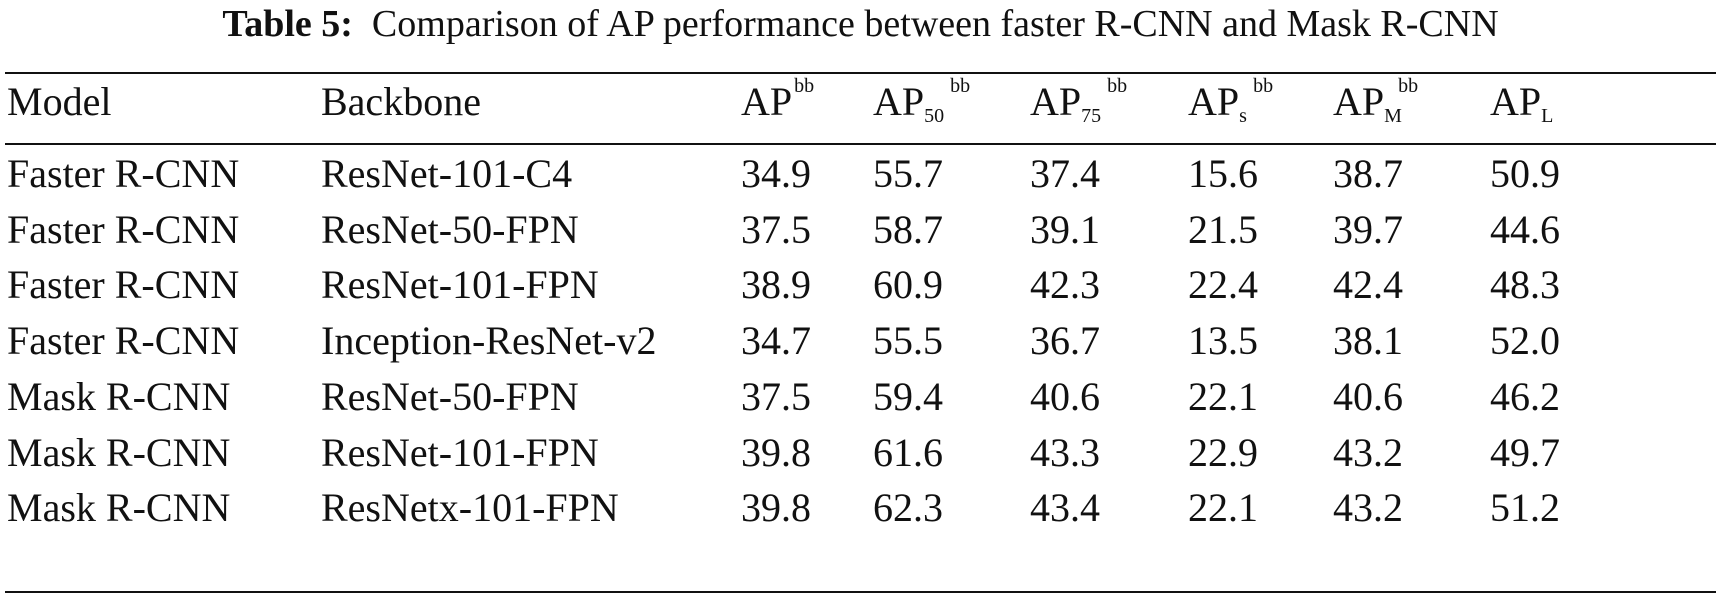 The image size is (1721, 596). Describe the element at coordinates (1525, 285) in the screenshot. I see `table-cell-apl: 48.3` at that location.